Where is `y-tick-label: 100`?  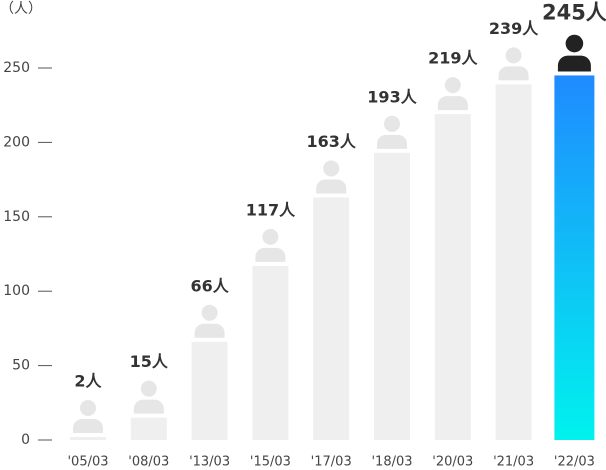
y-tick-label: 100 is located at coordinates (16, 291).